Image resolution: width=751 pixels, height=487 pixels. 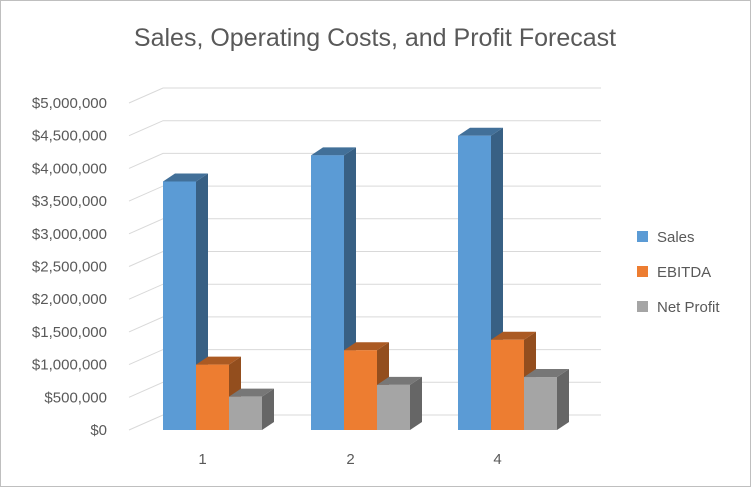 I want to click on y-tick-label: $5,000,000, so click(x=69, y=103).